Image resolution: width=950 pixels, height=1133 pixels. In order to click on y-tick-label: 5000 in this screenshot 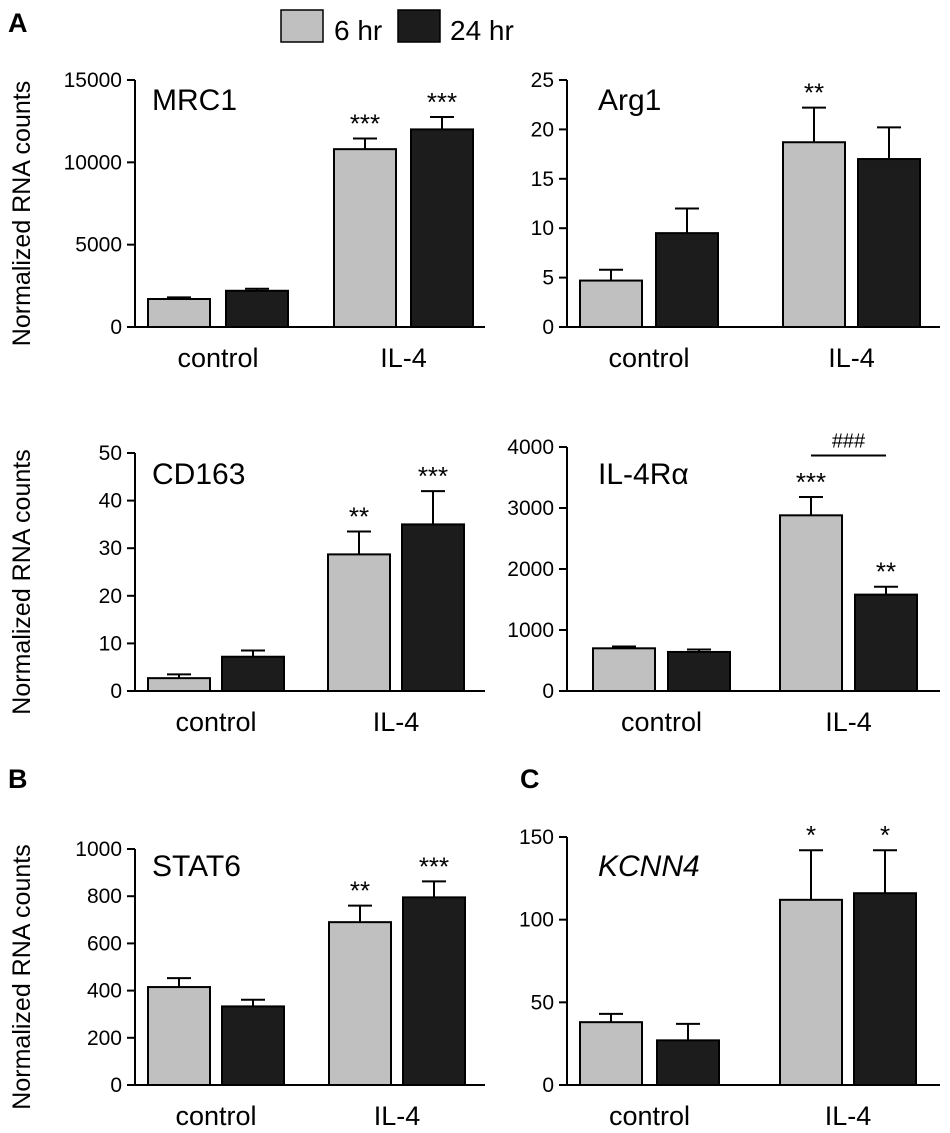, I will do `click(98, 245)`.